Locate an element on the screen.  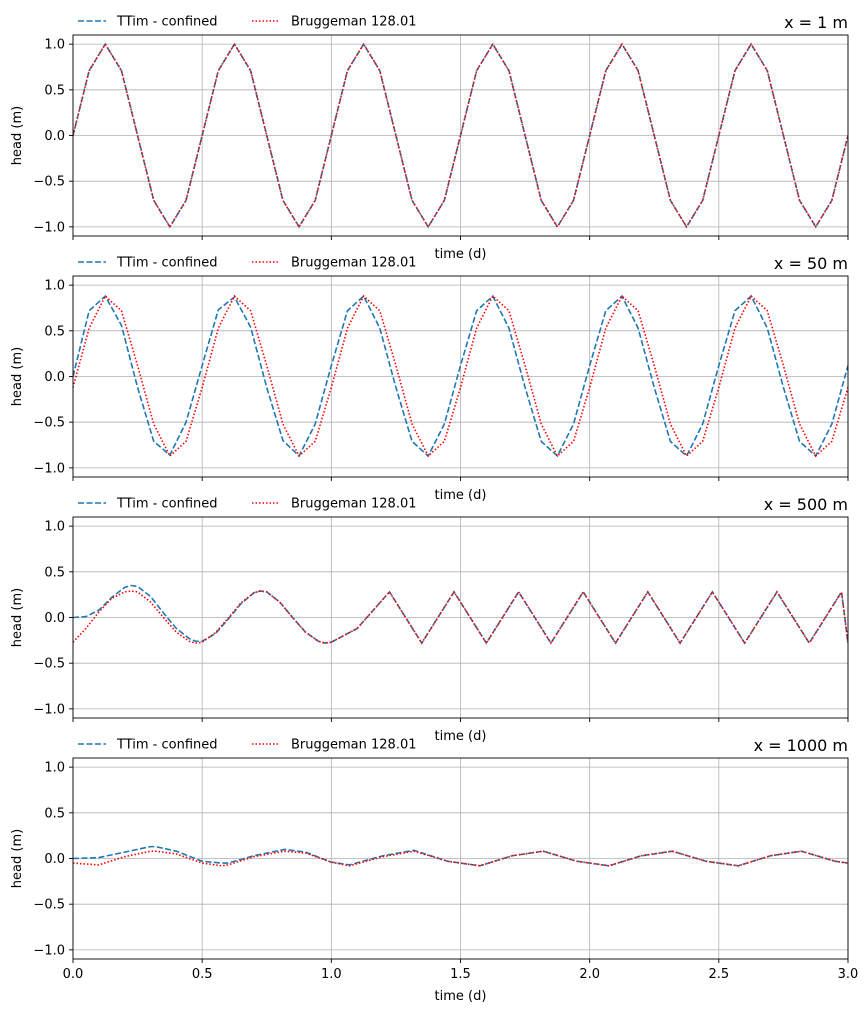
x-tick-label: 2.5 is located at coordinates (718, 974).